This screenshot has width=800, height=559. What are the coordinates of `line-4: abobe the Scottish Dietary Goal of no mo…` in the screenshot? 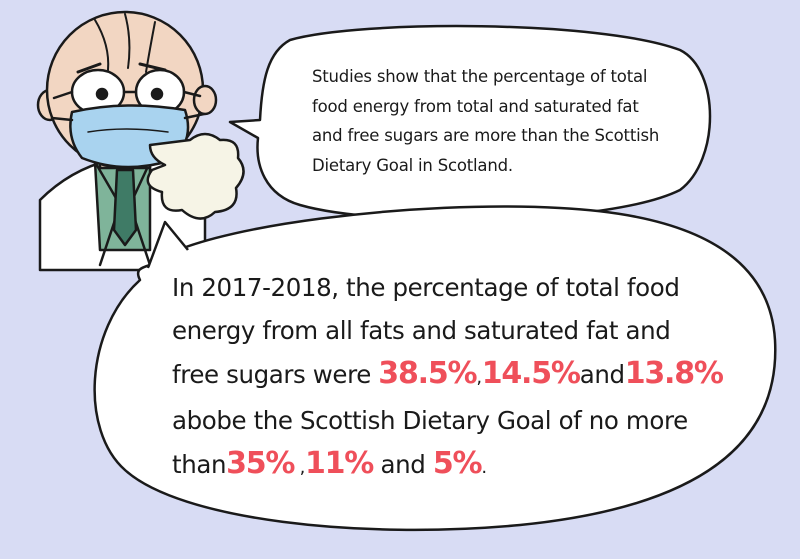 It's located at (430, 420).